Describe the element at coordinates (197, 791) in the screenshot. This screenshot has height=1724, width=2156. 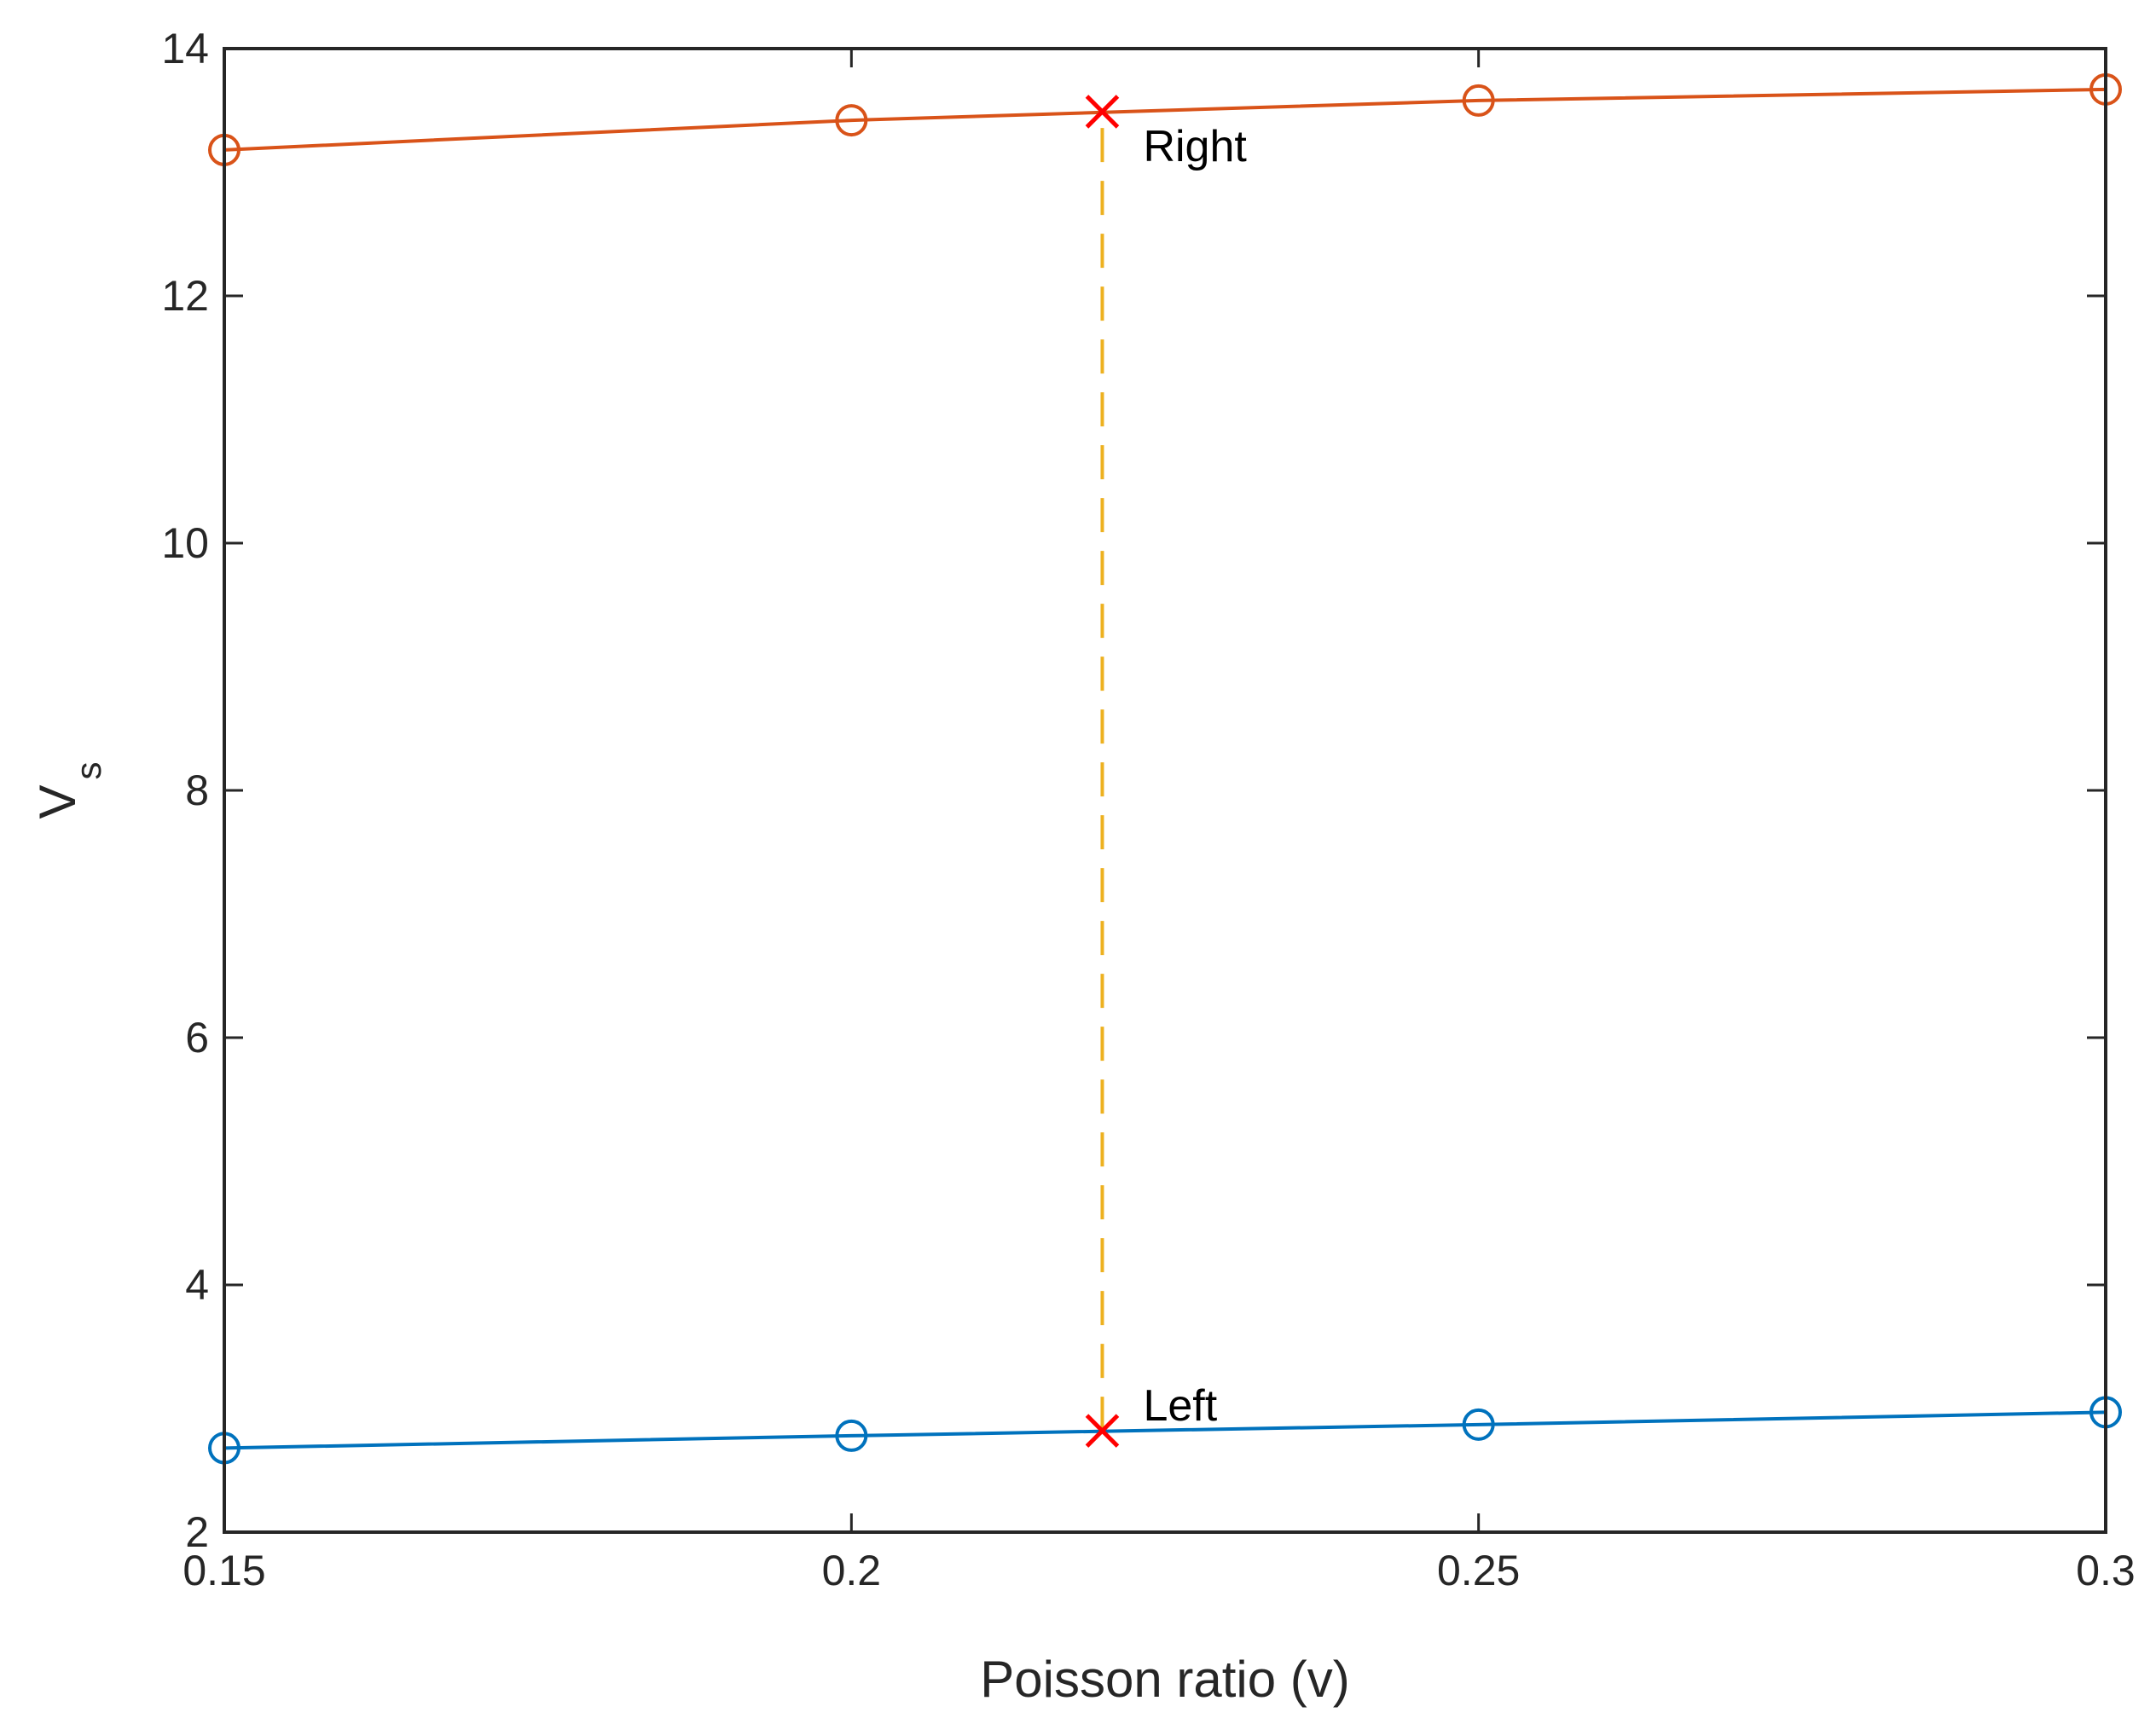
I see `y-tick-label: 8` at that location.